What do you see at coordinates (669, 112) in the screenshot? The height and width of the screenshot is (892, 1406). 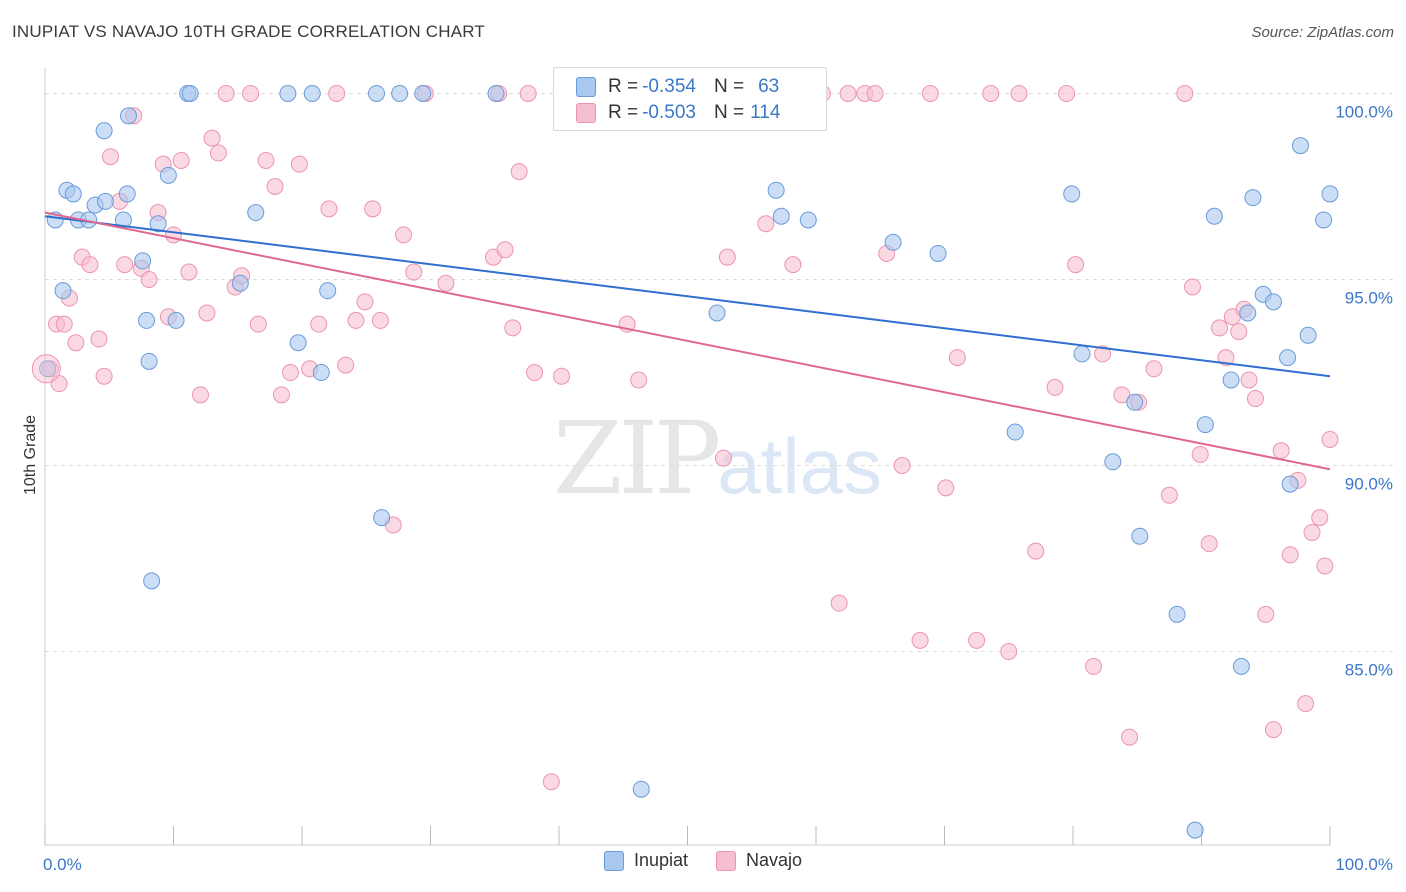 I see `r-value: -0.503` at bounding box center [669, 112].